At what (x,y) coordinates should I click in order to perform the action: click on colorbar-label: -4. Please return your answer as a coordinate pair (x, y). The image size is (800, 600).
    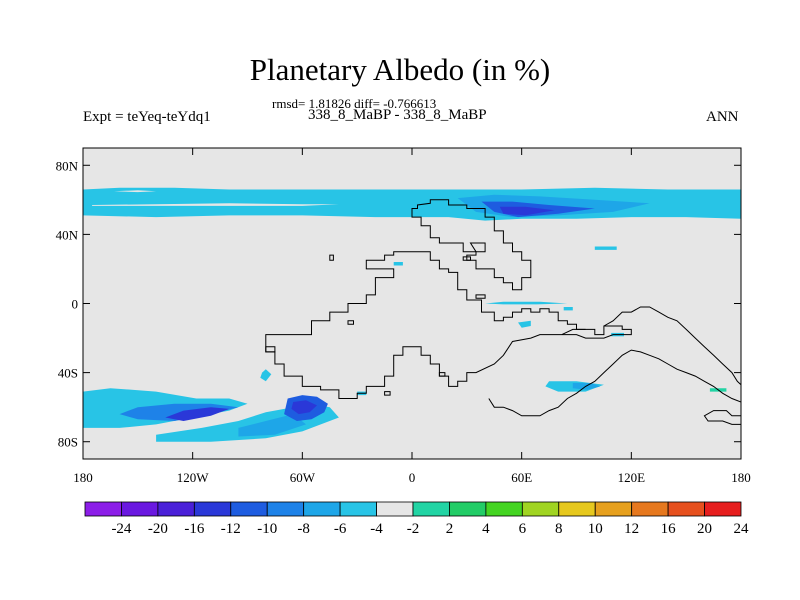
    Looking at the image, I should click on (376, 529).